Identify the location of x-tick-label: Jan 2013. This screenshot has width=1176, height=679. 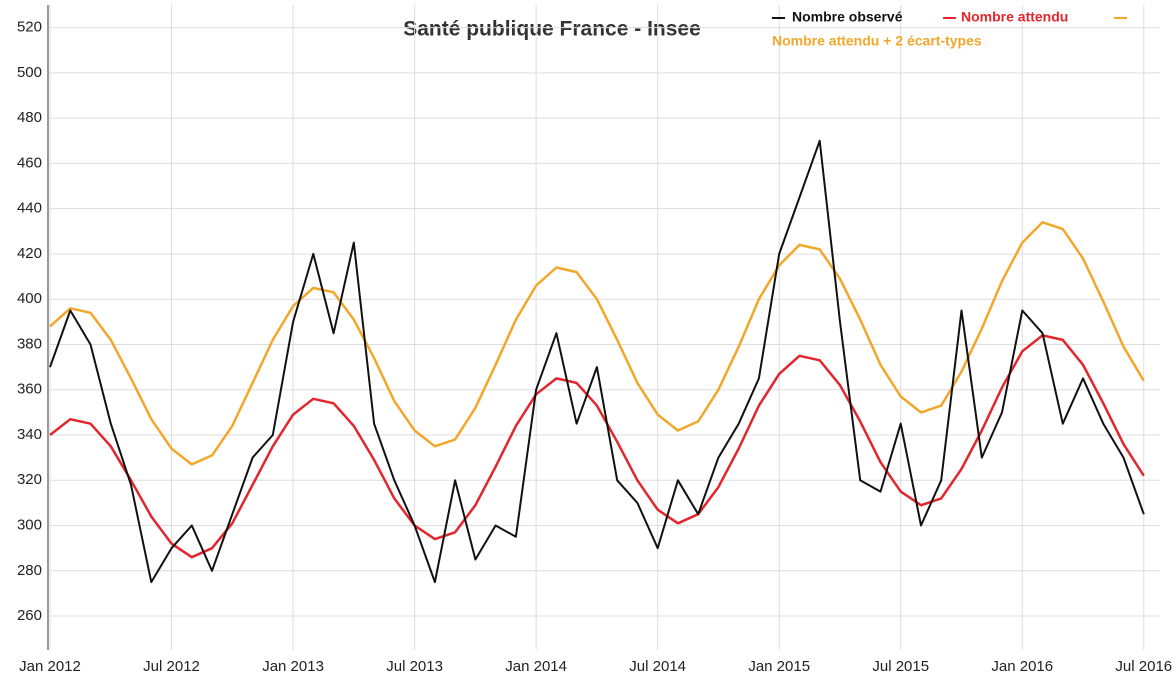
(293, 666).